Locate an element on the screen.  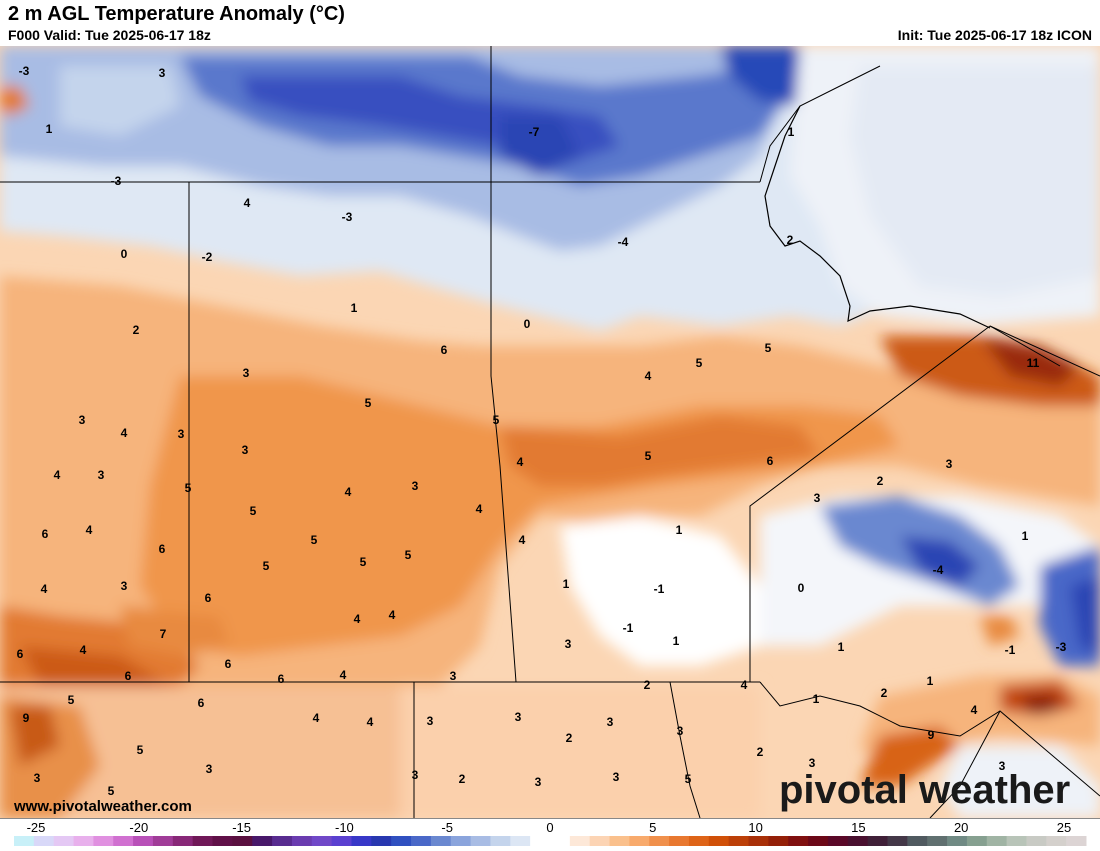
colorbar-tick-label: -5 is located at coordinates (447, 827).